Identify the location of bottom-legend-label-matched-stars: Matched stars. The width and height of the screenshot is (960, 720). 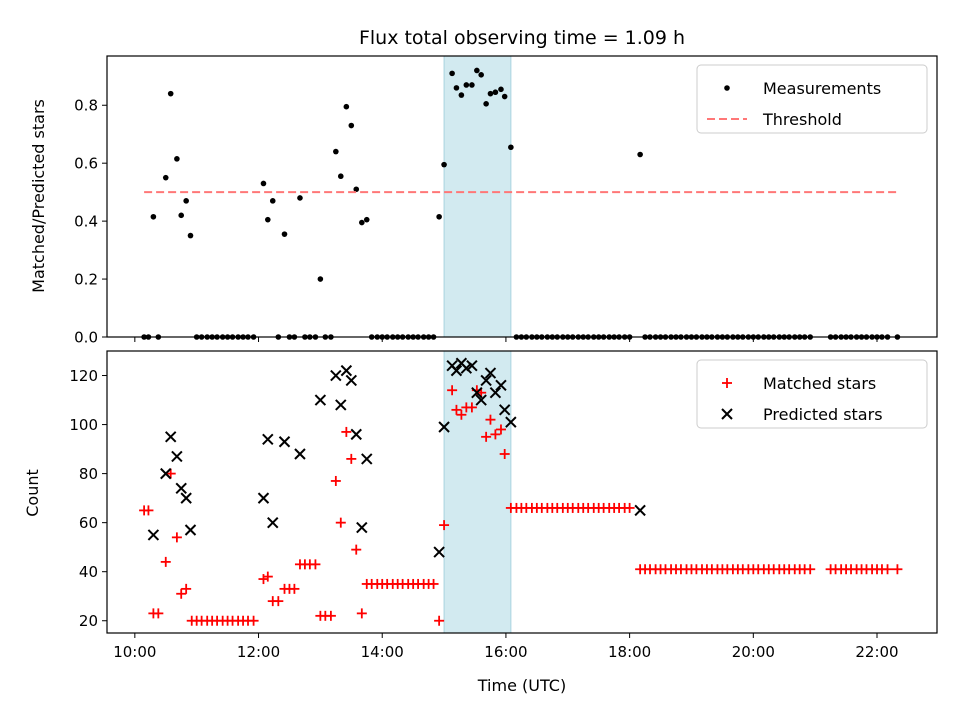
(819, 383).